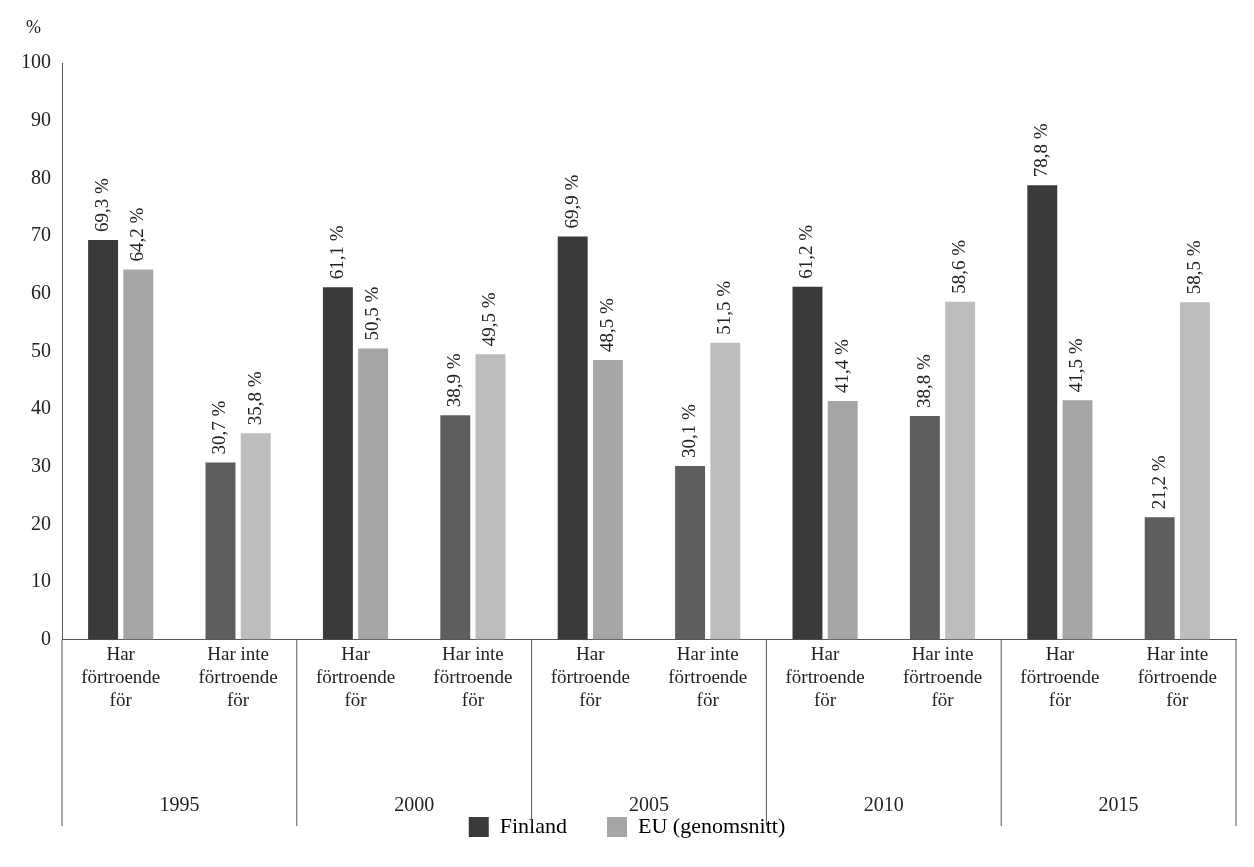 The height and width of the screenshot is (867, 1254). Describe the element at coordinates (1118, 804) in the screenshot. I see `text: 2015` at that location.